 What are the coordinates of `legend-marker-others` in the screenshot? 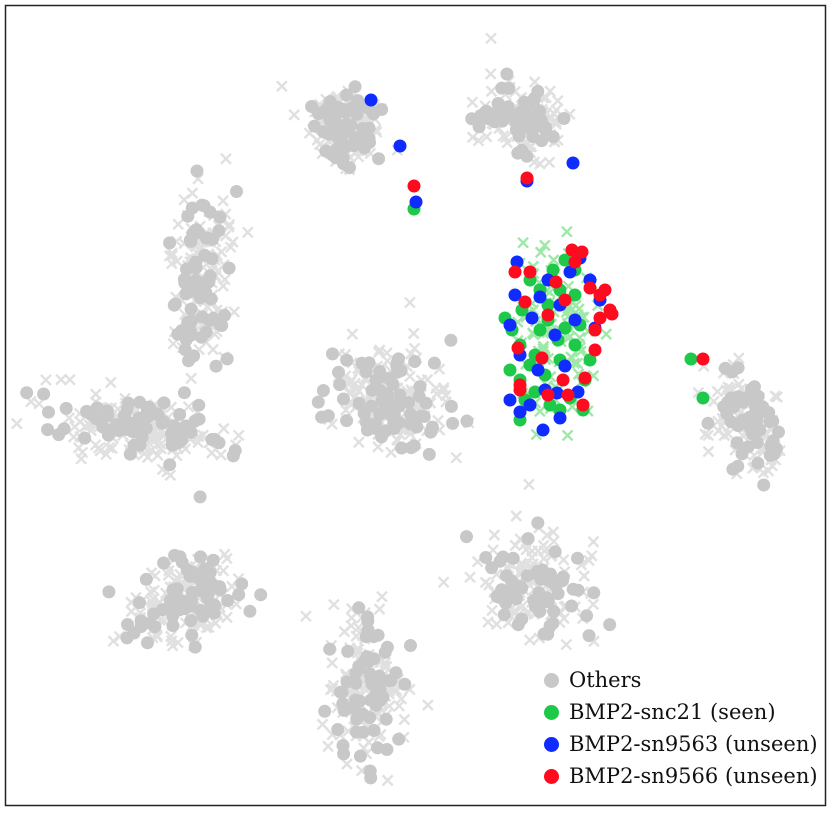 It's located at (551, 680).